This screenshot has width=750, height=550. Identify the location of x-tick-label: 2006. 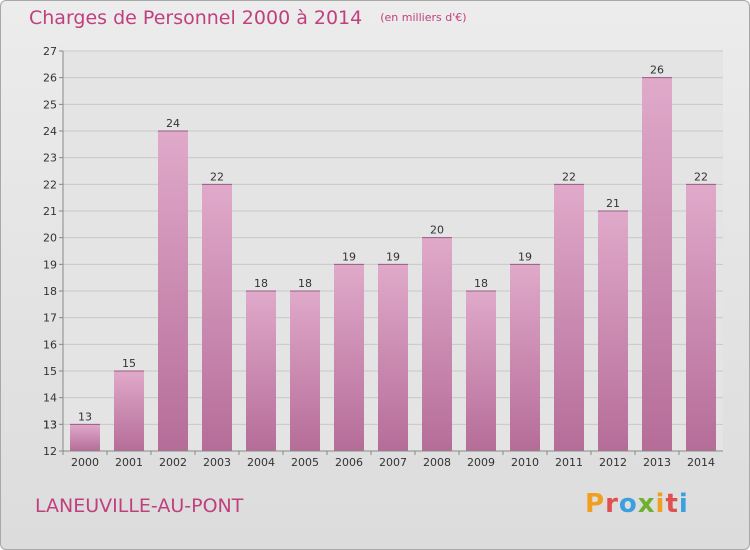
(349, 462).